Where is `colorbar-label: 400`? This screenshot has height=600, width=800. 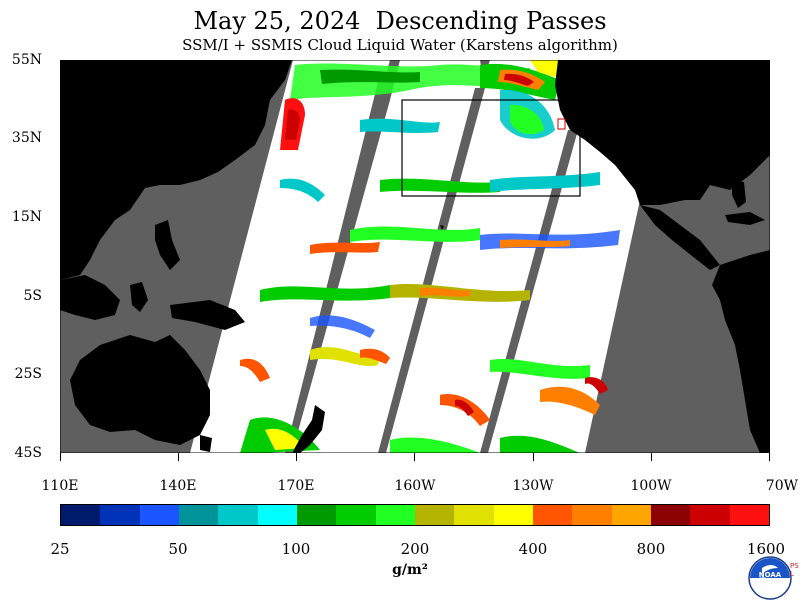 colorbar-label: 400 is located at coordinates (533, 549).